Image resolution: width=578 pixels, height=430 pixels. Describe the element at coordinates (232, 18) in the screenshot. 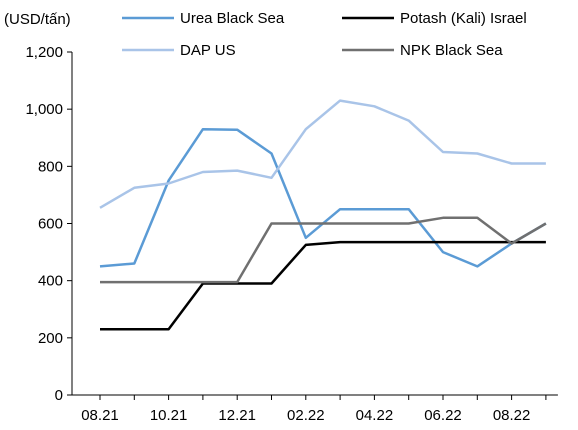

I see `legend-label-urea-black-sea: Urea Black Sea` at that location.